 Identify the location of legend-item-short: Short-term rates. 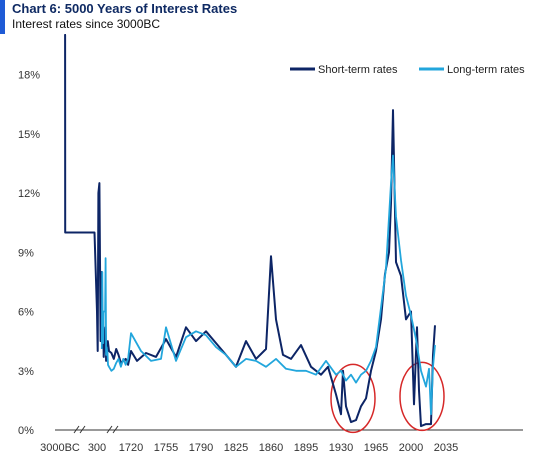
(344, 70).